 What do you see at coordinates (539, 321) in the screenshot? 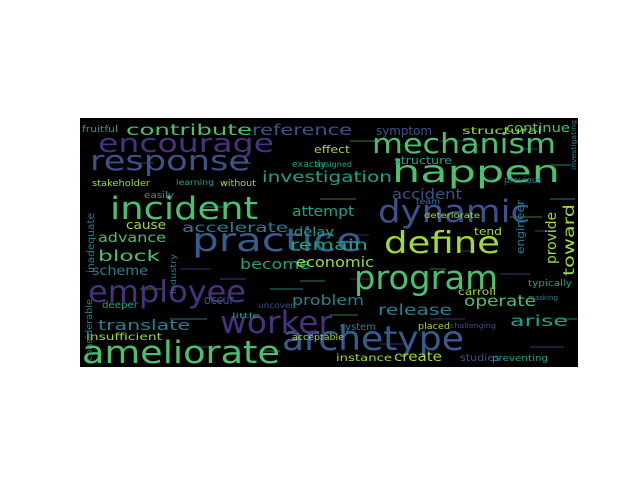
I see `word-arise: arise` at bounding box center [539, 321].